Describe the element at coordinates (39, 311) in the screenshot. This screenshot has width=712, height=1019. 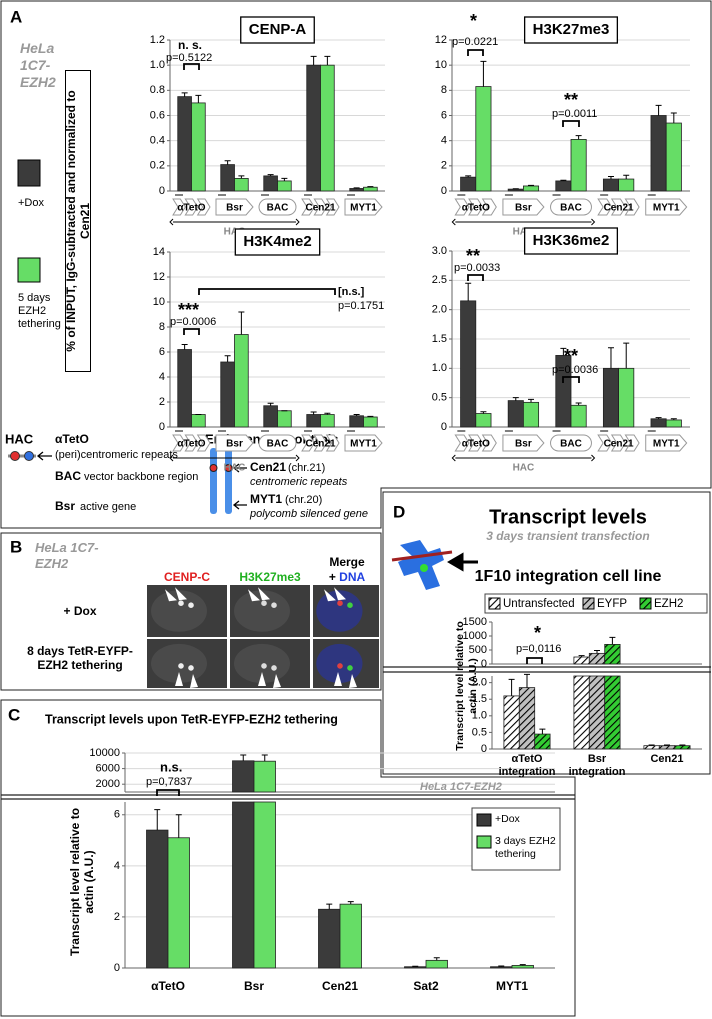
I see `legend-label: 5 days EZH2 tethering` at that location.